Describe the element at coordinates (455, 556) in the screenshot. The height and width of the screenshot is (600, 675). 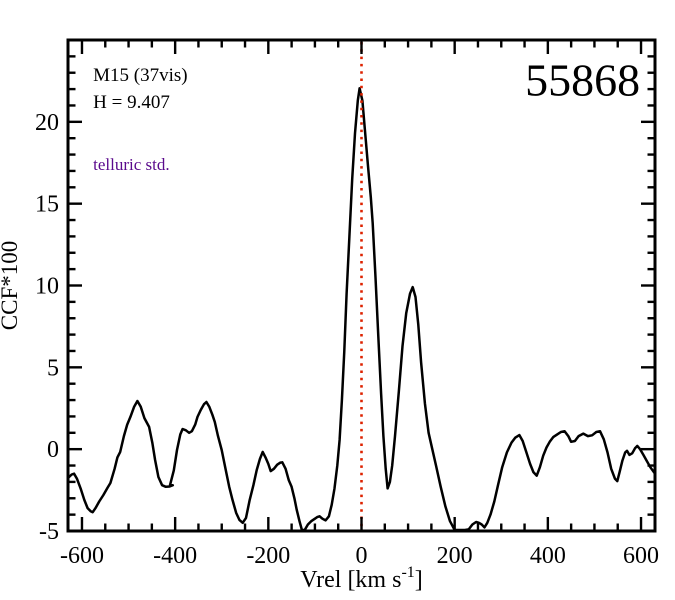
I see `x-axis-tick-label: 200` at that location.